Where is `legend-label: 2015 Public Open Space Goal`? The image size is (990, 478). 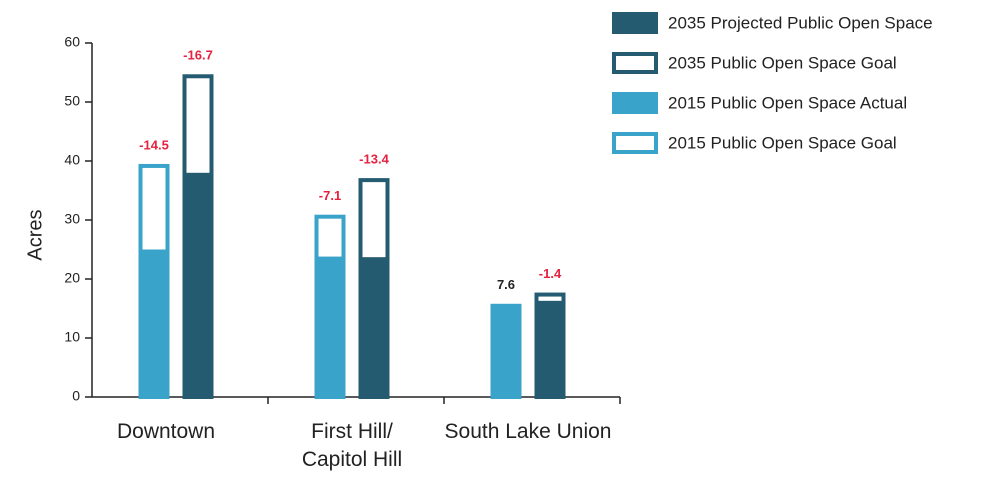 legend-label: 2015 Public Open Space Goal is located at coordinates (782, 142).